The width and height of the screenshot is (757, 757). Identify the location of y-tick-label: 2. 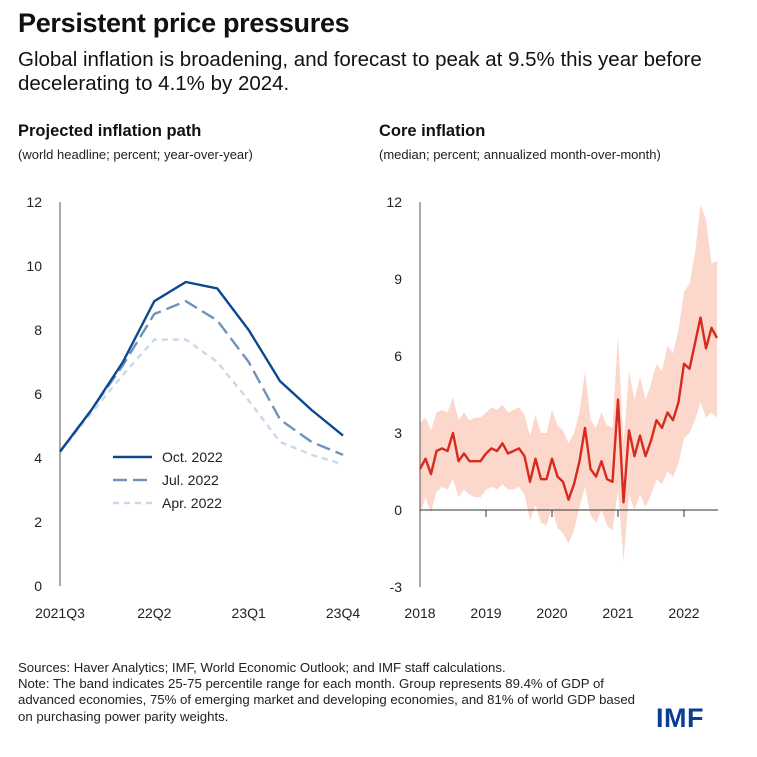
(38, 522).